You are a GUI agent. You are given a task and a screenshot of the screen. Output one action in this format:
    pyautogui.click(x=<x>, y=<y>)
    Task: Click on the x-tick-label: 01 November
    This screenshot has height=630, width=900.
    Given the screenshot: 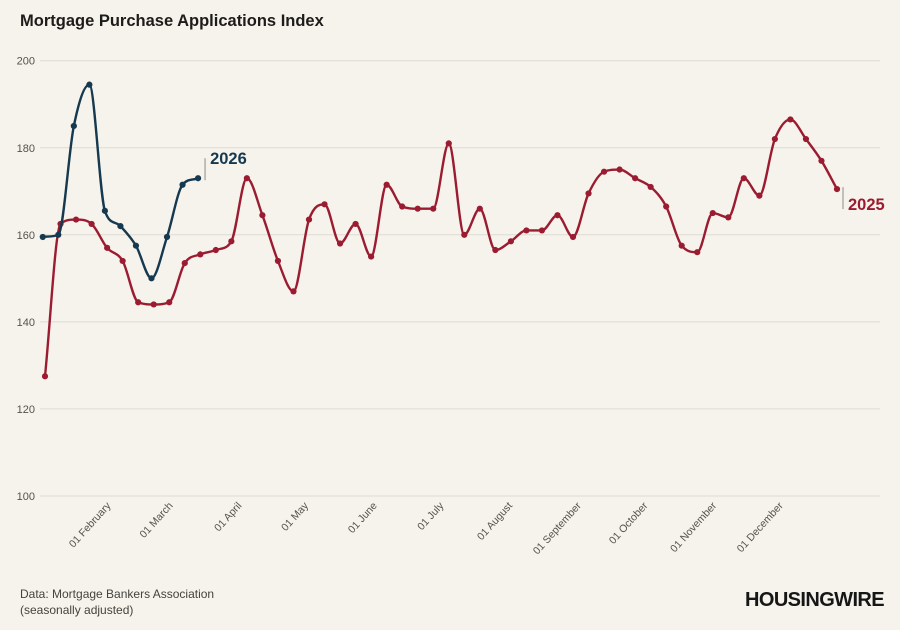 What is the action you would take?
    pyautogui.click(x=693, y=527)
    